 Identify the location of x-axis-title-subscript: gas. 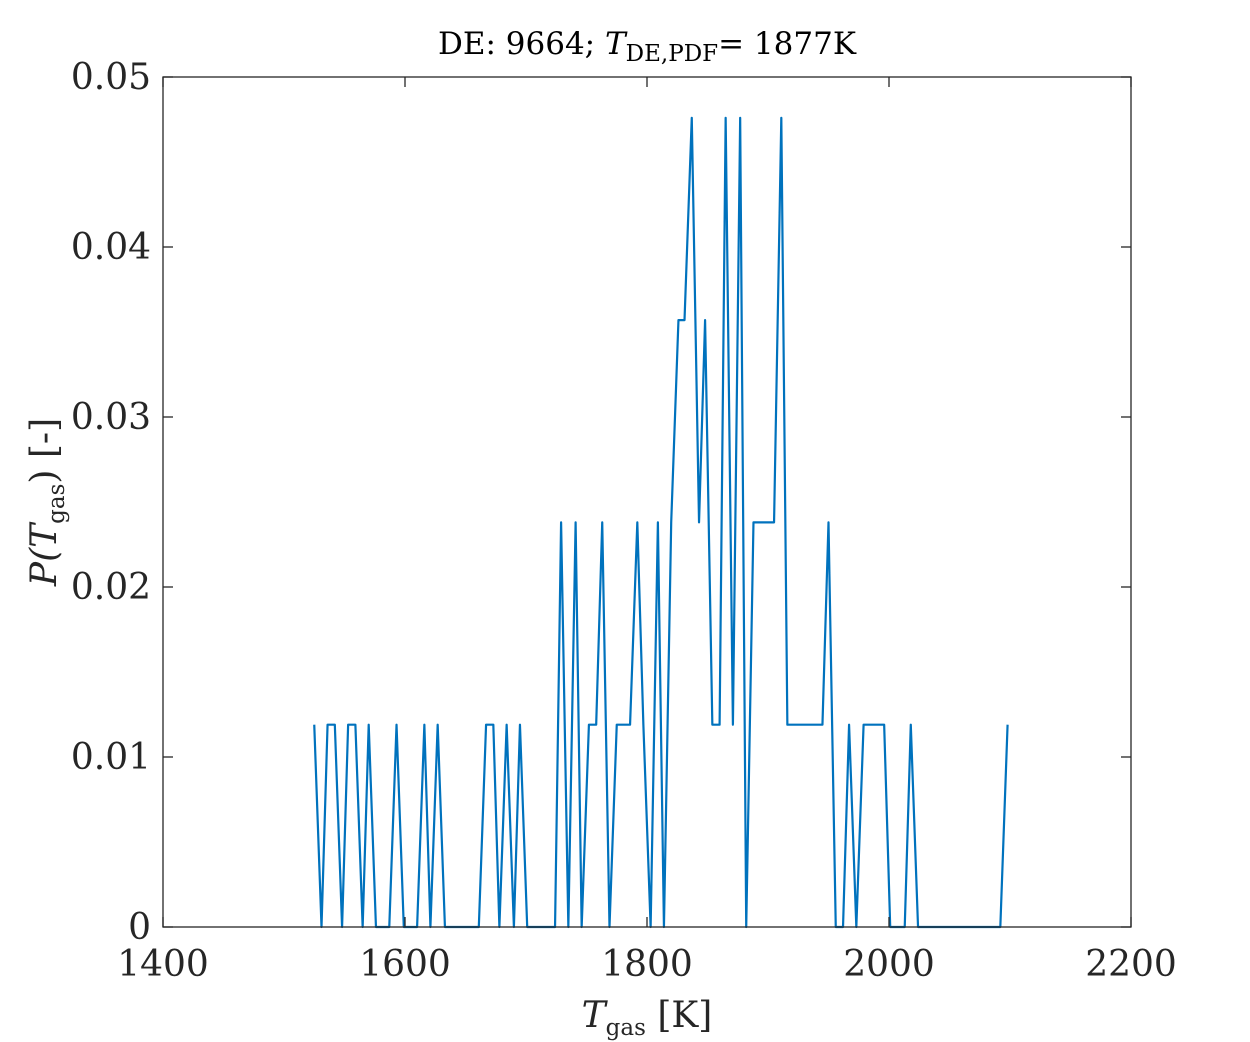
(626, 1028).